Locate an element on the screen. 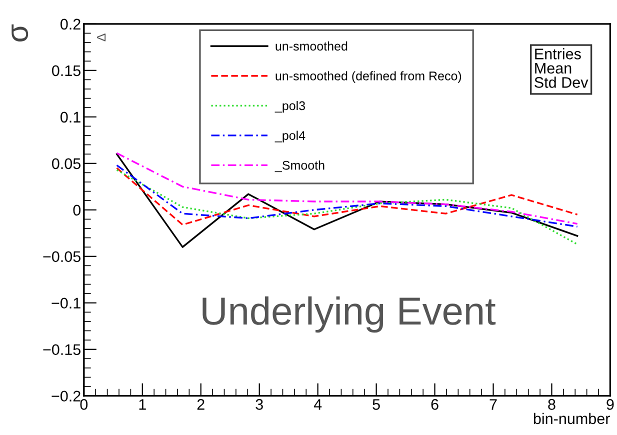 Image resolution: width=617 pixels, height=435 pixels. legend-label: _pol3 is located at coordinates (290, 106).